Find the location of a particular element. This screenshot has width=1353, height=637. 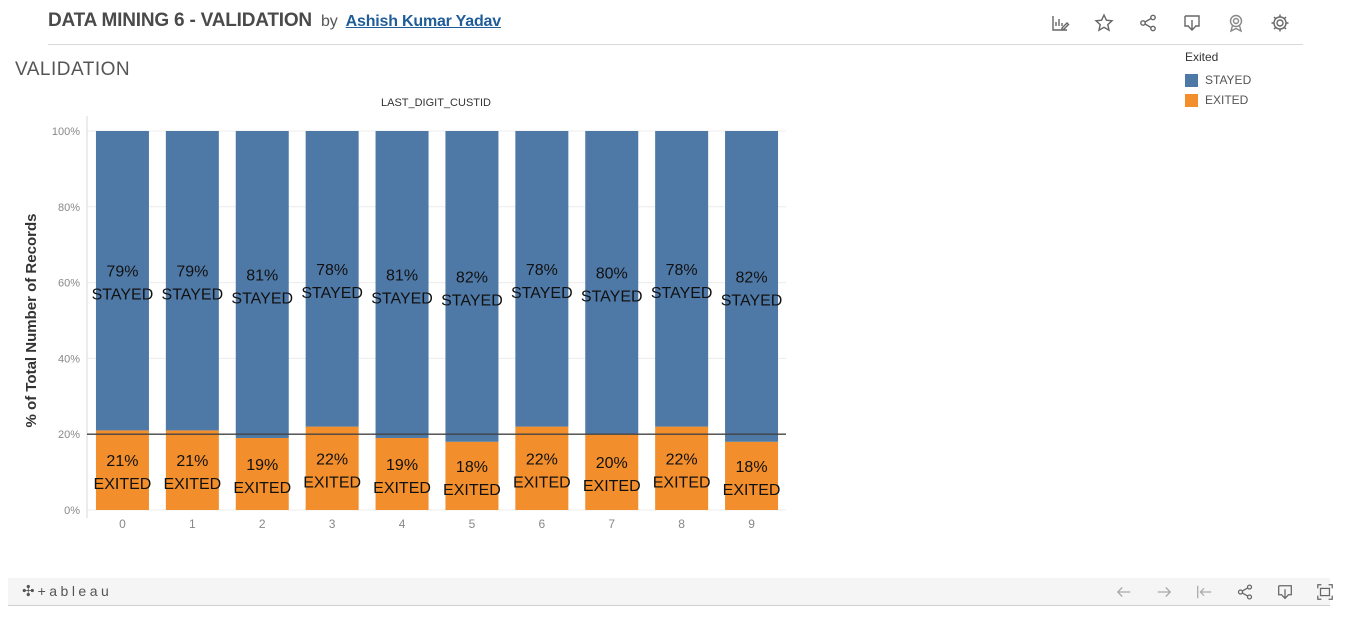

favorite-star-icon is located at coordinates (1104, 23).